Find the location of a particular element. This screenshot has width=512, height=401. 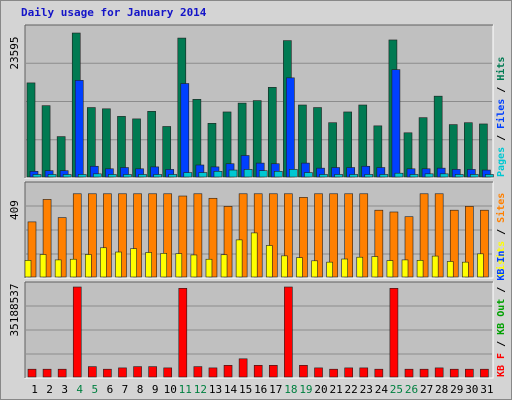

day-label-28: 28 is located at coordinates (441, 389).